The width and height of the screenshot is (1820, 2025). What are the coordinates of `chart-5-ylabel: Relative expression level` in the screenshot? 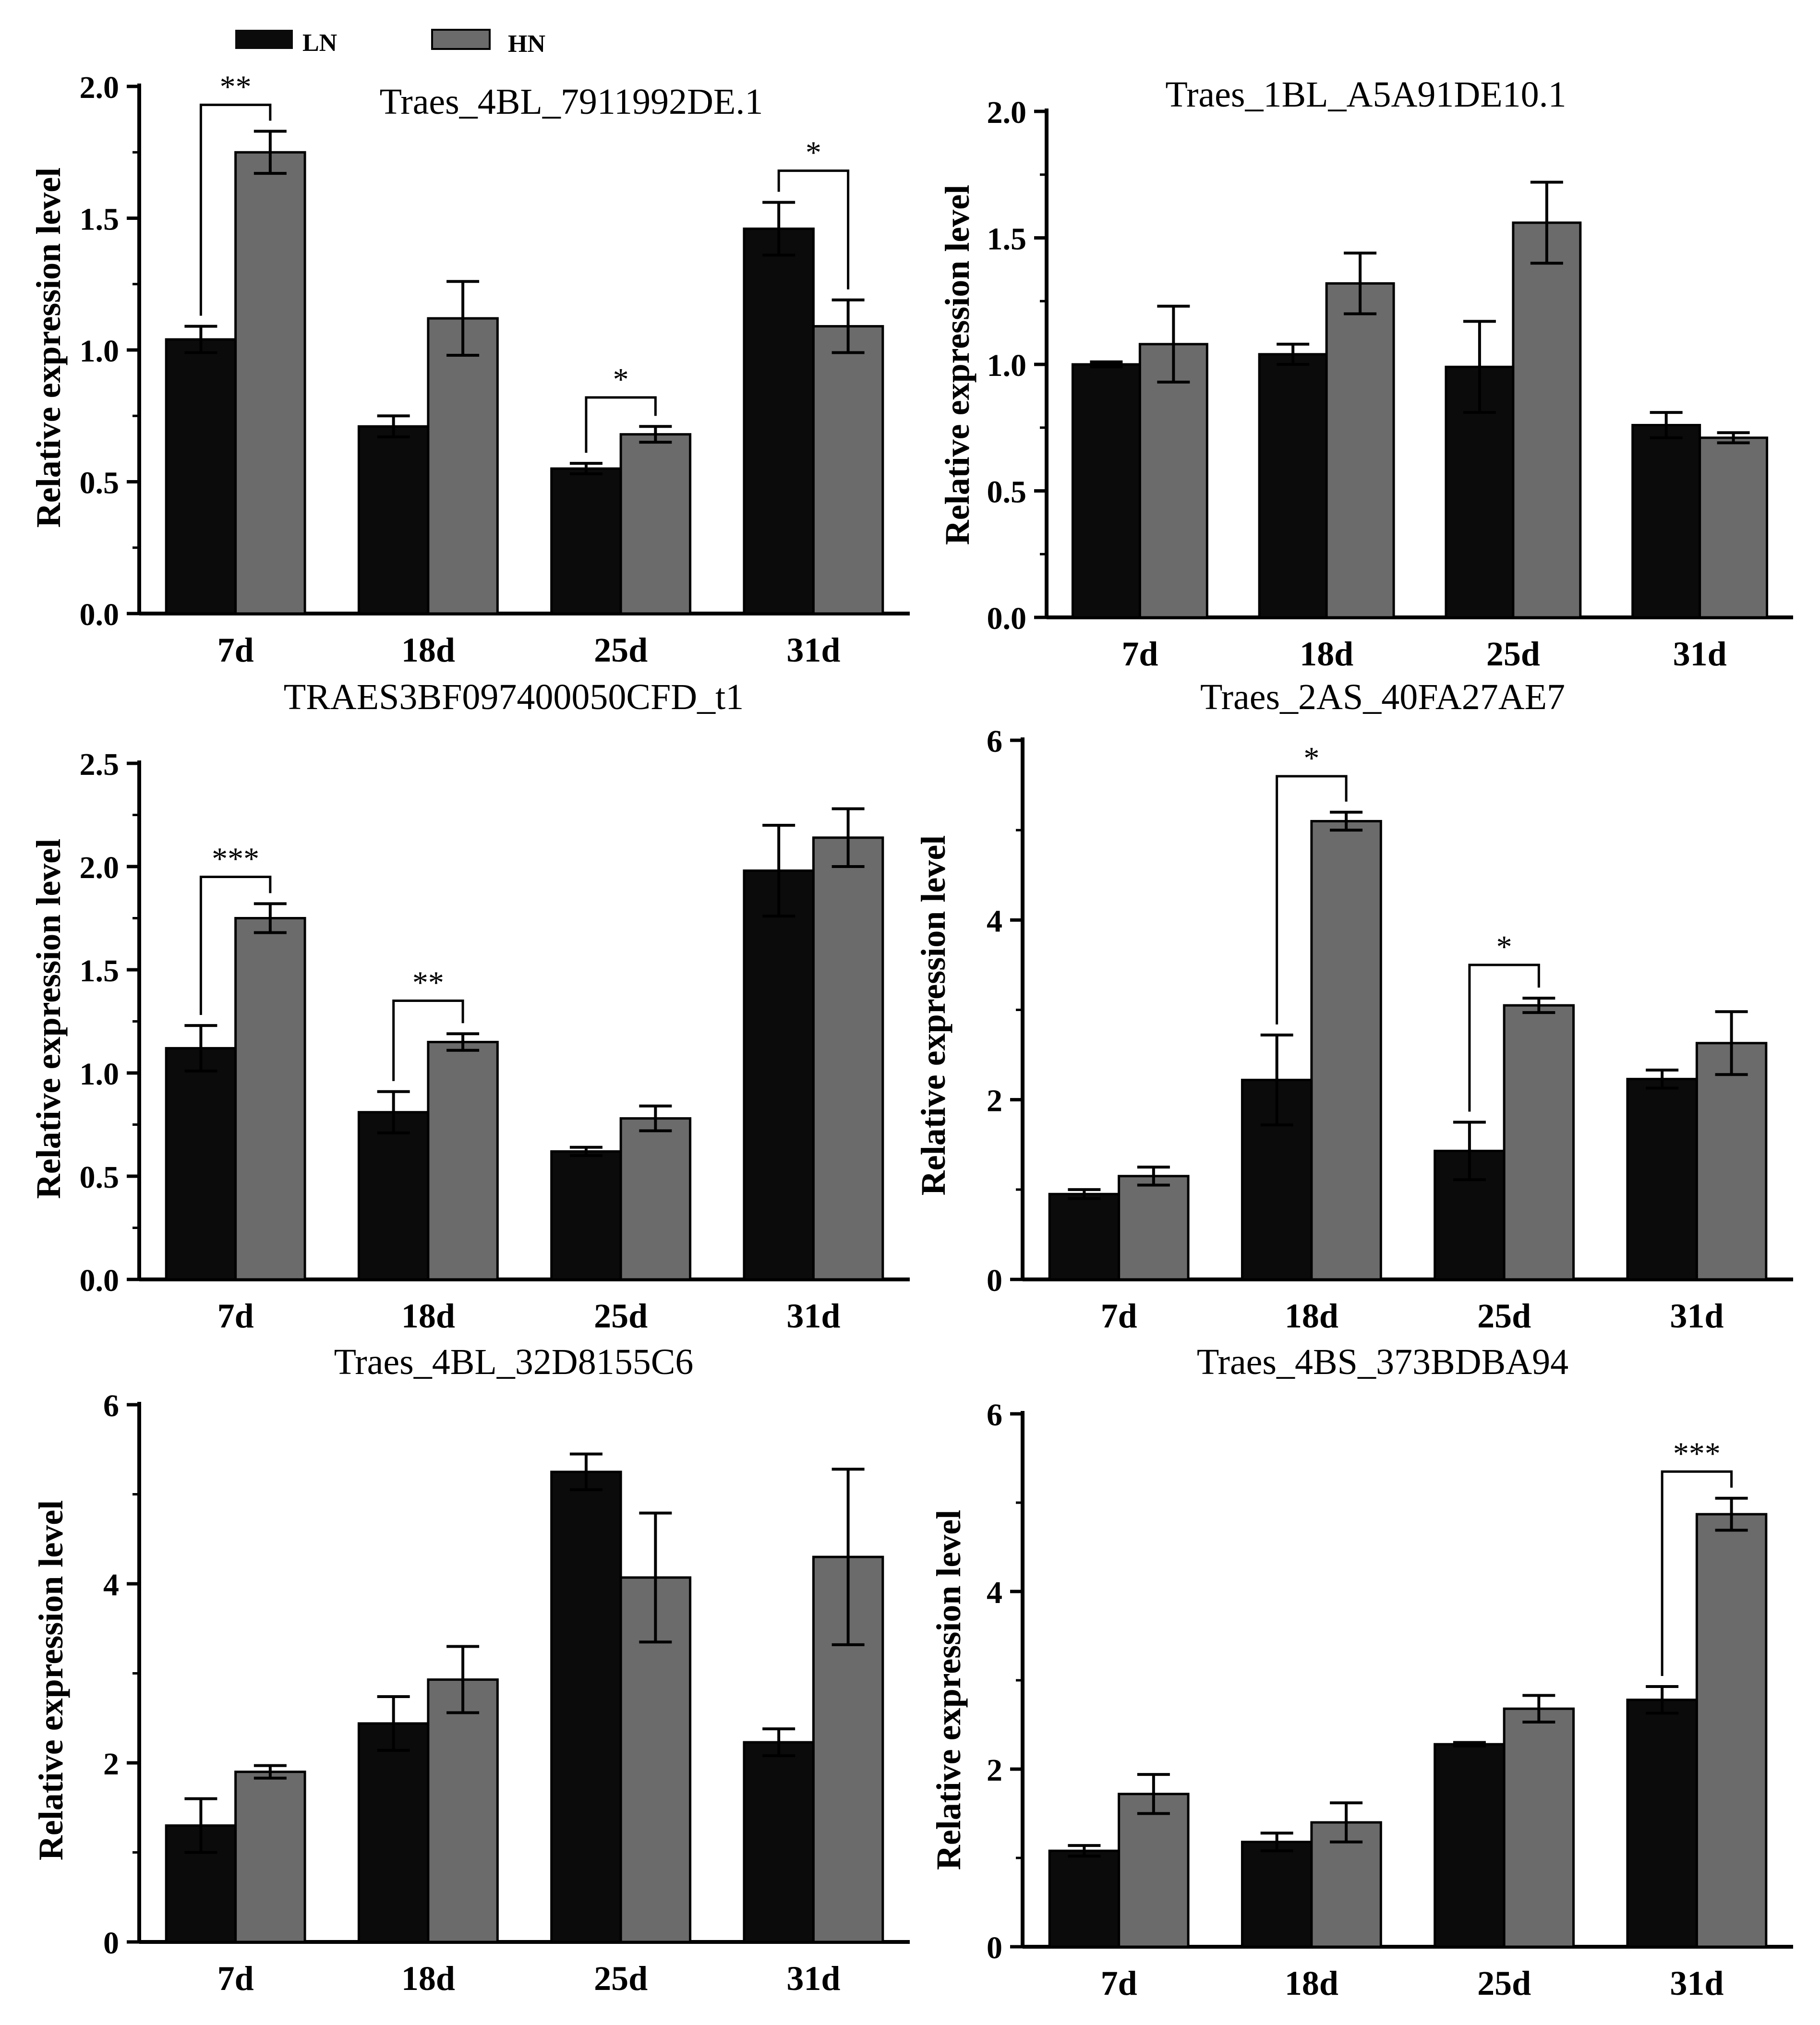 It's located at (51, 1680).